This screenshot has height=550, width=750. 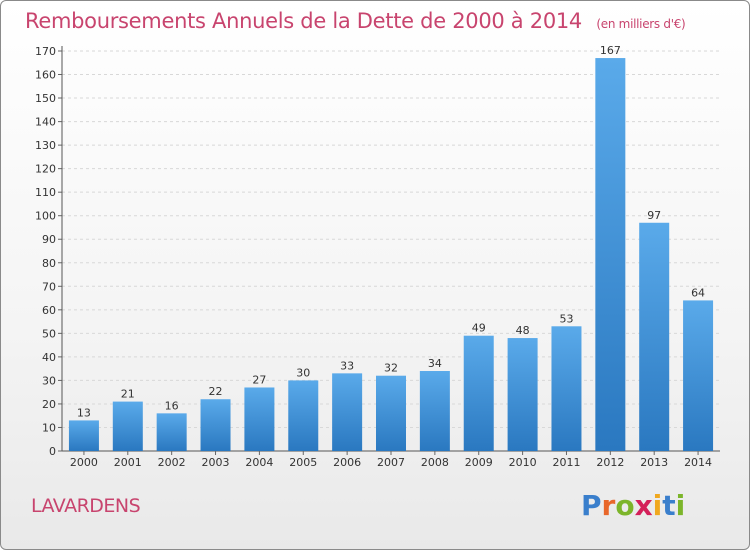 I want to click on y-tick-label: 150, so click(x=45, y=98).